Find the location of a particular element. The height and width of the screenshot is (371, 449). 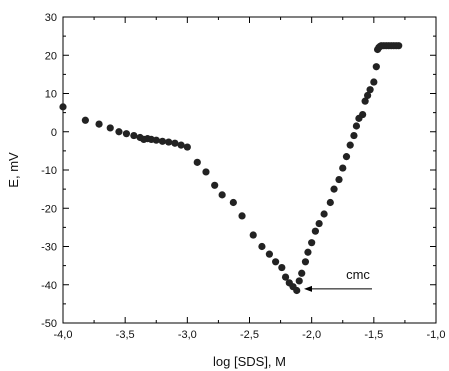

y-tick-label: 20 is located at coordinates (51, 56).